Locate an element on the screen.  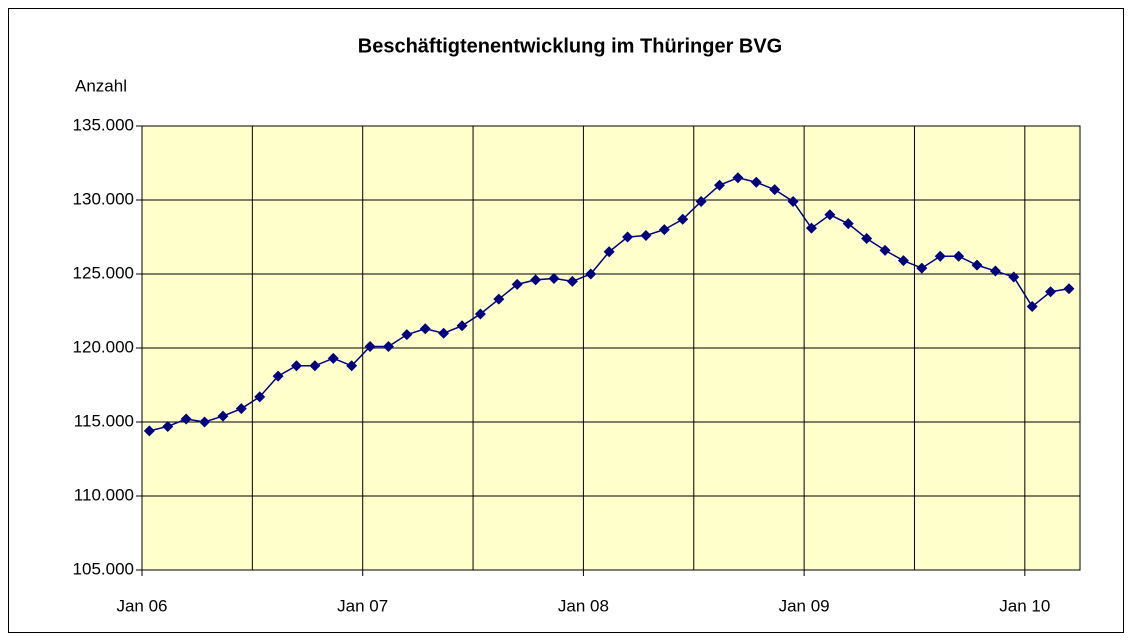
y-tick-label: 125.000 is located at coordinates (103, 272).